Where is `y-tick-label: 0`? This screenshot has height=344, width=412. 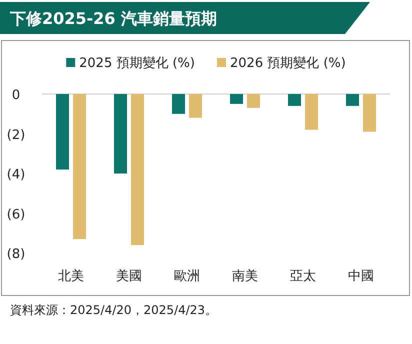 y-tick-label: 0 is located at coordinates (16, 95).